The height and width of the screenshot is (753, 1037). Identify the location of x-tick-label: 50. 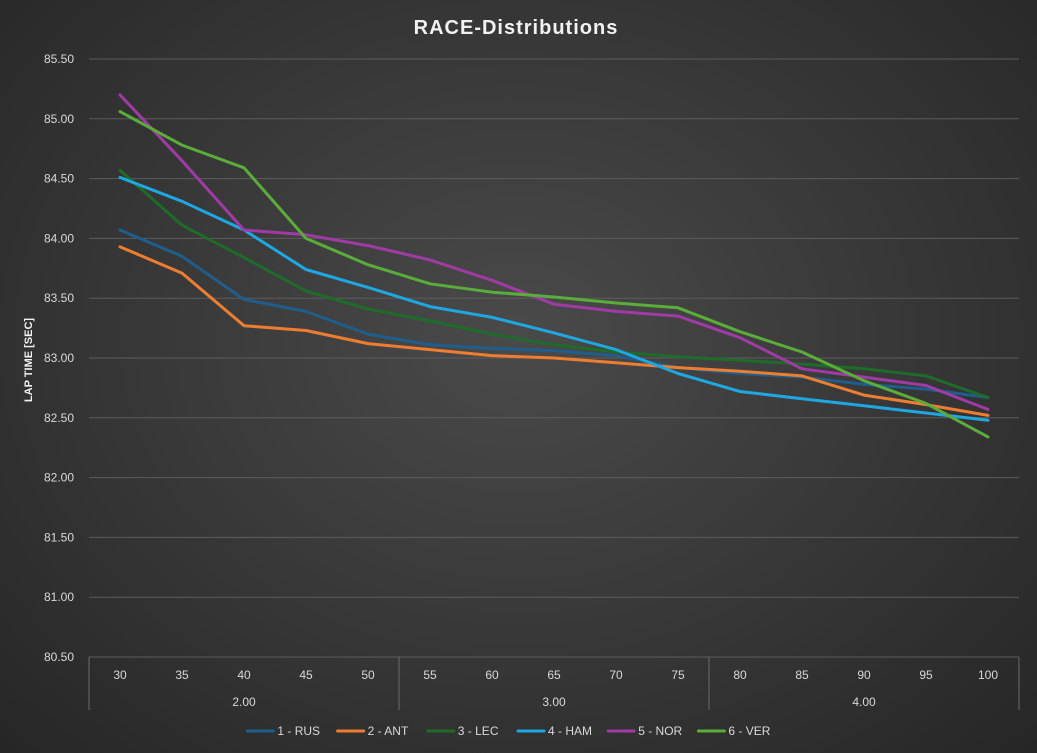
(368, 675).